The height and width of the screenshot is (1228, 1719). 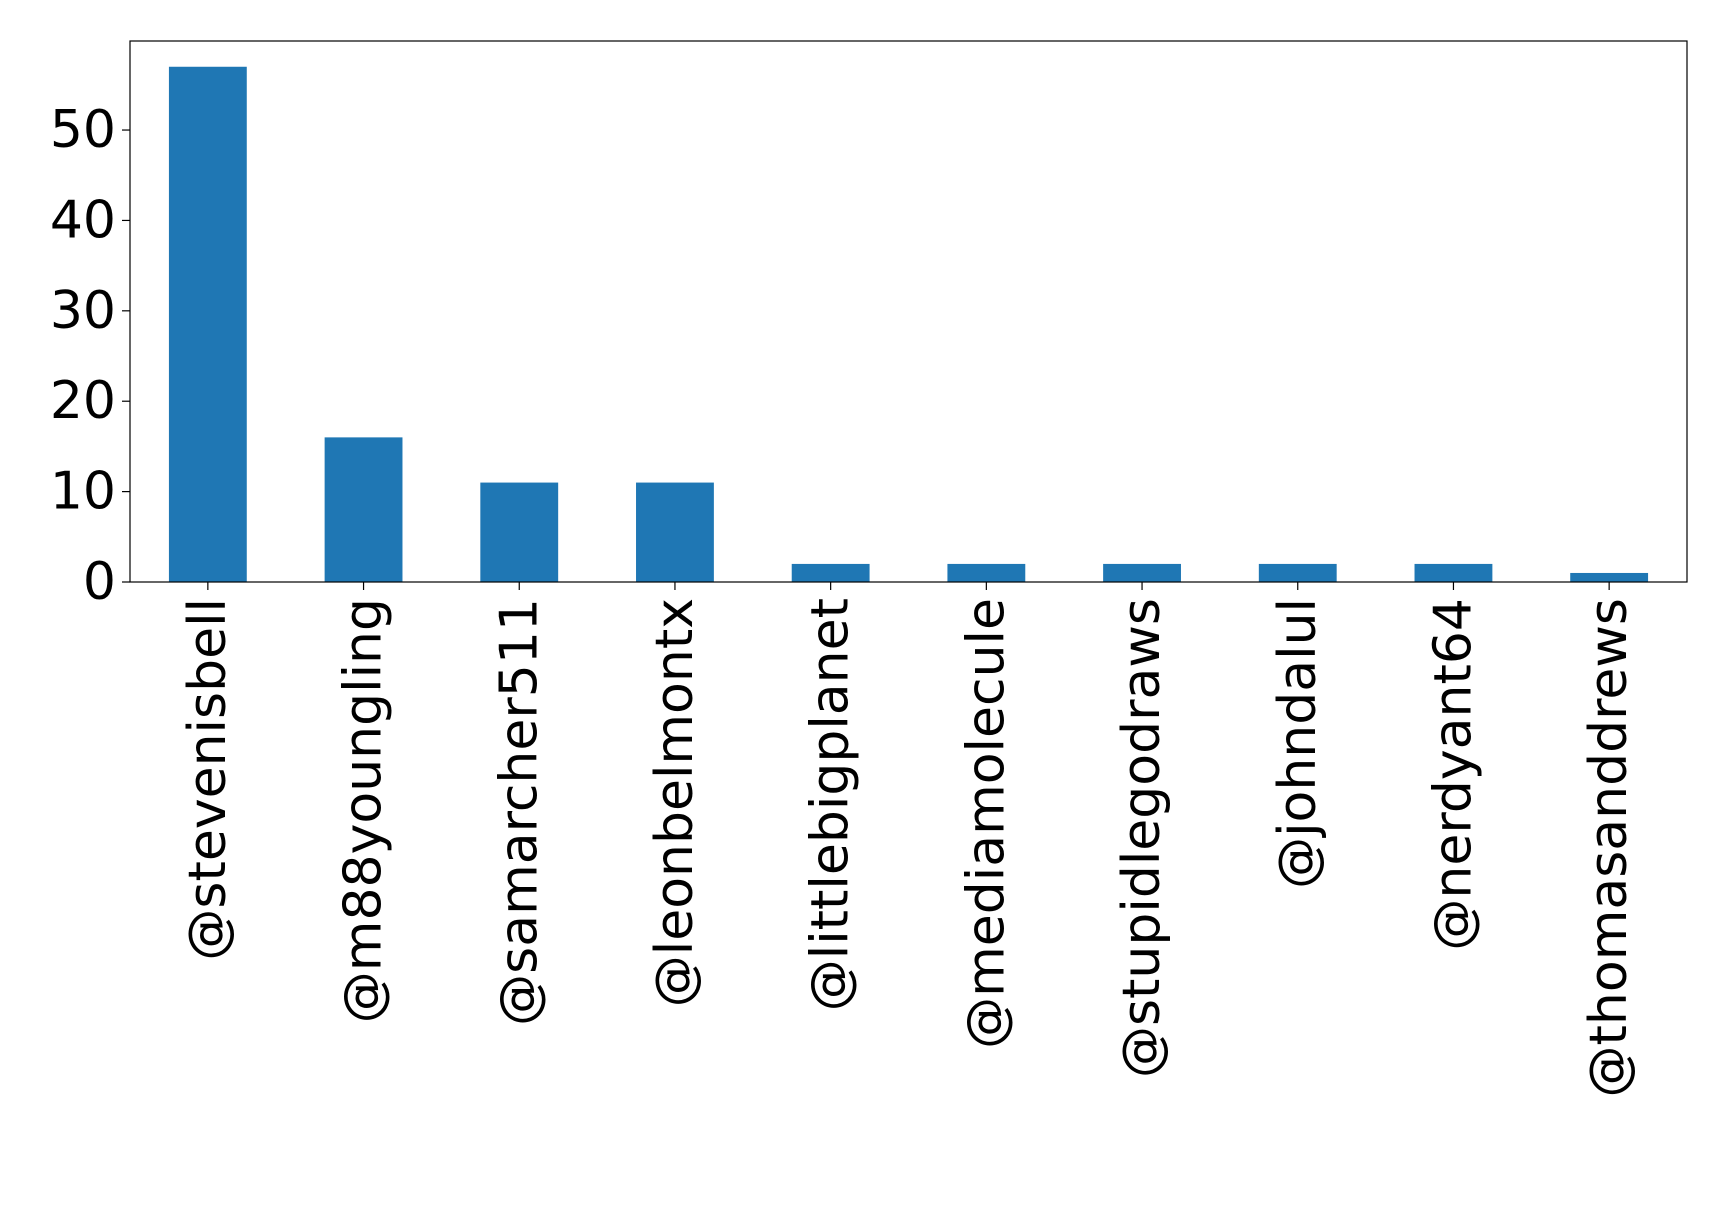 What do you see at coordinates (83, 130) in the screenshot?
I see `y-tick-label: 50` at bounding box center [83, 130].